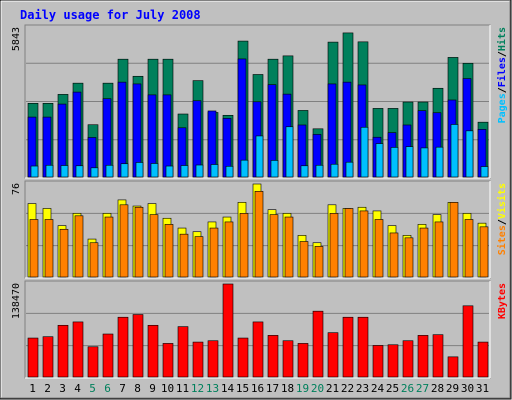 This screenshot has height=400, width=512. Describe the element at coordinates (362, 388) in the screenshot. I see `x-tick-label: 23` at that location.